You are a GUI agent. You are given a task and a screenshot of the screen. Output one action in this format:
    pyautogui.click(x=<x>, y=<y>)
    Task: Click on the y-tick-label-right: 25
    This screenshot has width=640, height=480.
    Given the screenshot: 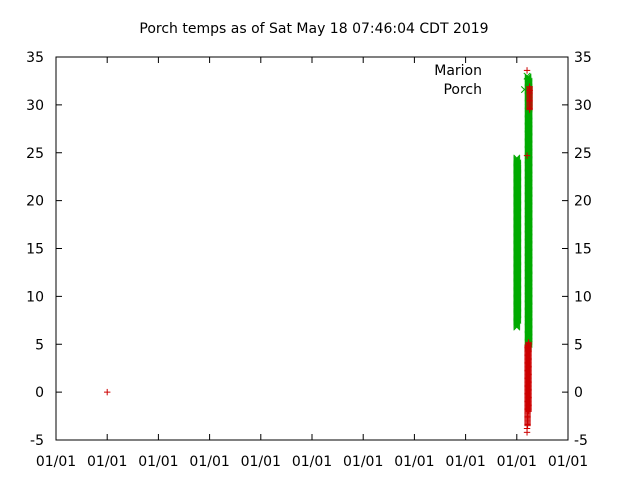 What is the action you would take?
    pyautogui.click(x=583, y=154)
    